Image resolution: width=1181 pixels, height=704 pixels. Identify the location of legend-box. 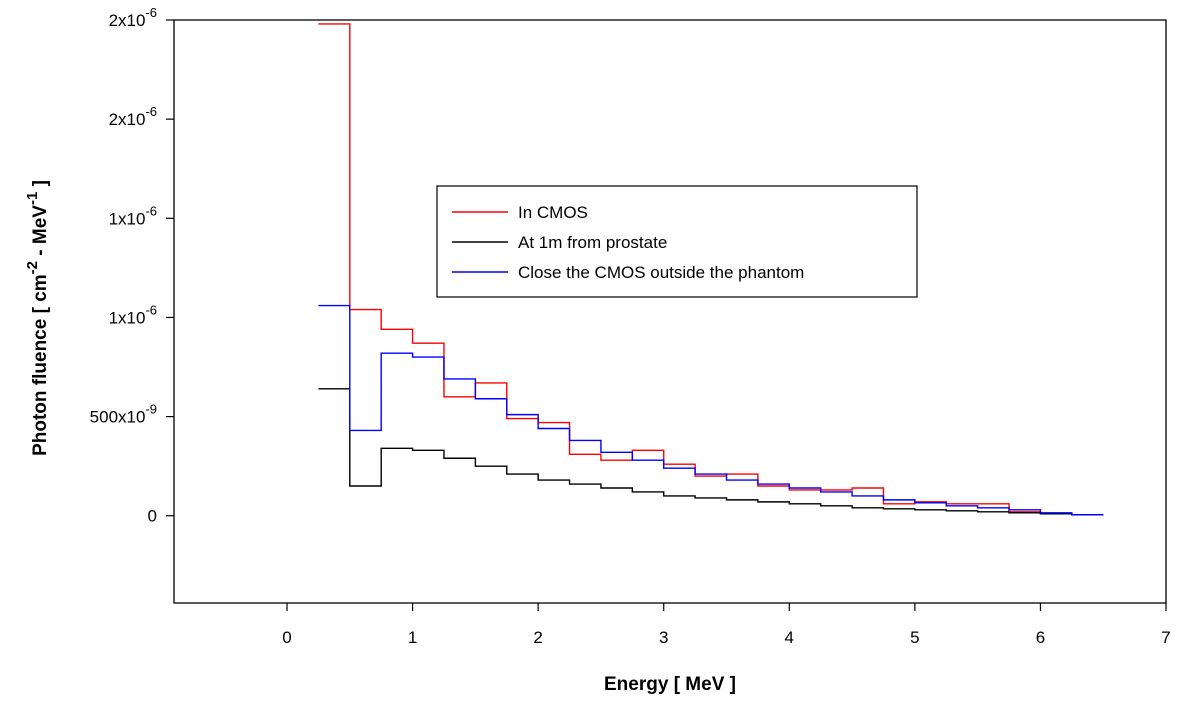
(677, 241).